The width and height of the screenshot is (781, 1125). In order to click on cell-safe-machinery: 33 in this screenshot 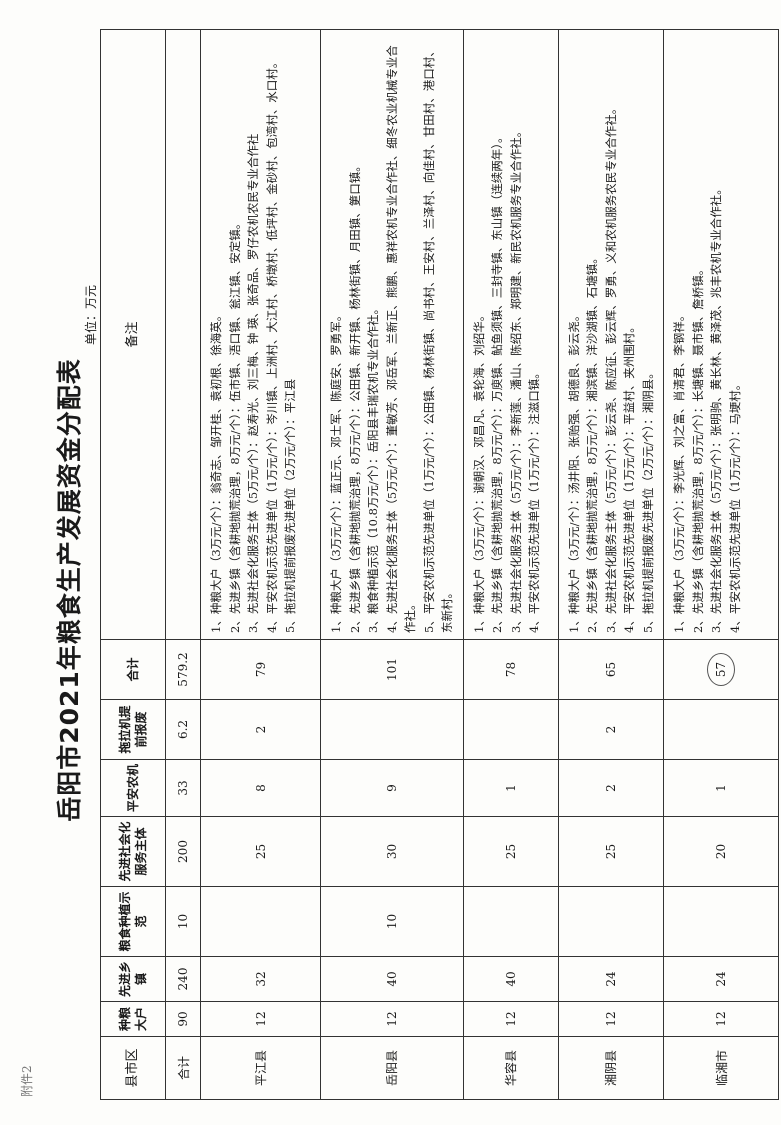, I will do `click(183, 788)`.